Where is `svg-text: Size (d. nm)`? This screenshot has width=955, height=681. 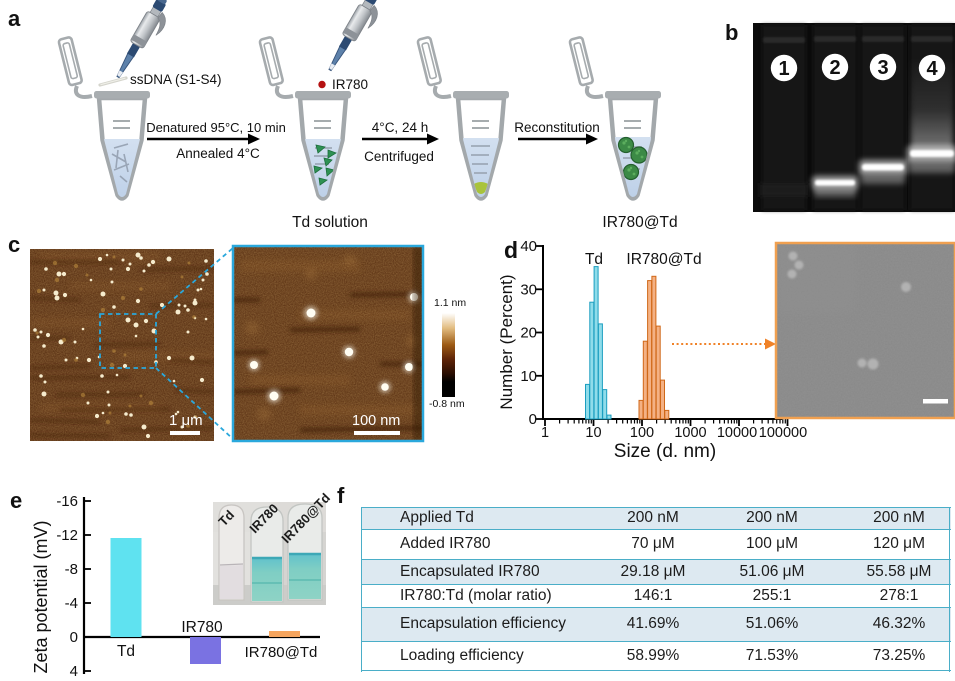 svg-text: Size (d. nm) is located at coordinates (665, 451).